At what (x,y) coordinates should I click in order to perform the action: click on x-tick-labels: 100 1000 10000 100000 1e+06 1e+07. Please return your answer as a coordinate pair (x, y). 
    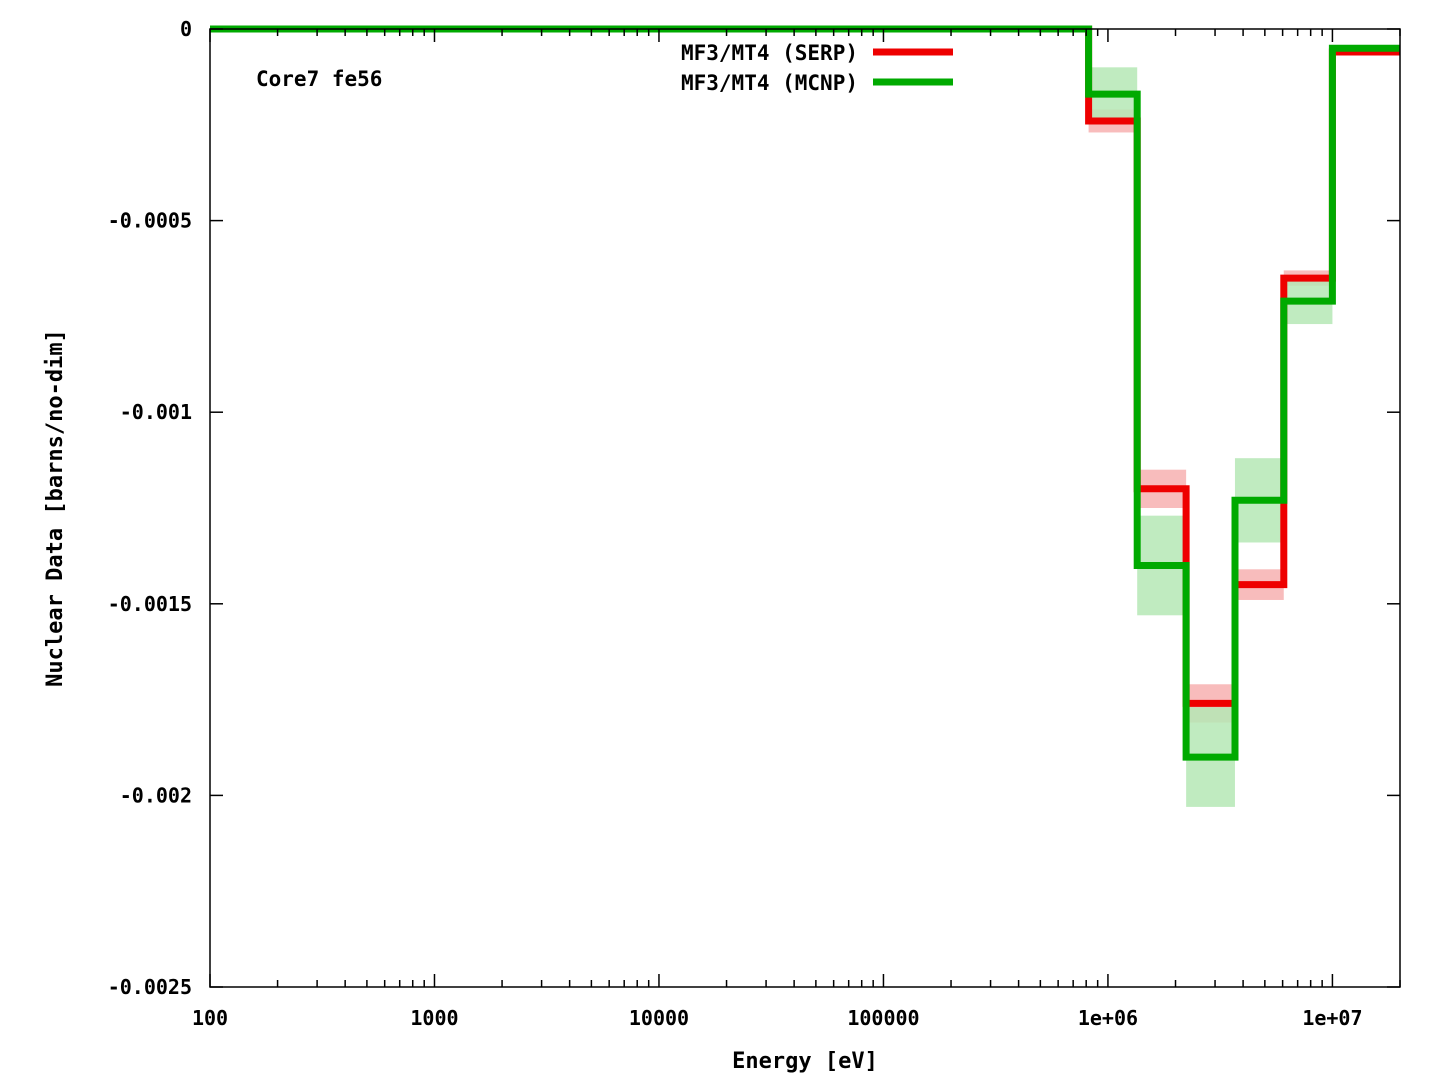
    Looking at the image, I should click on (777, 1018).